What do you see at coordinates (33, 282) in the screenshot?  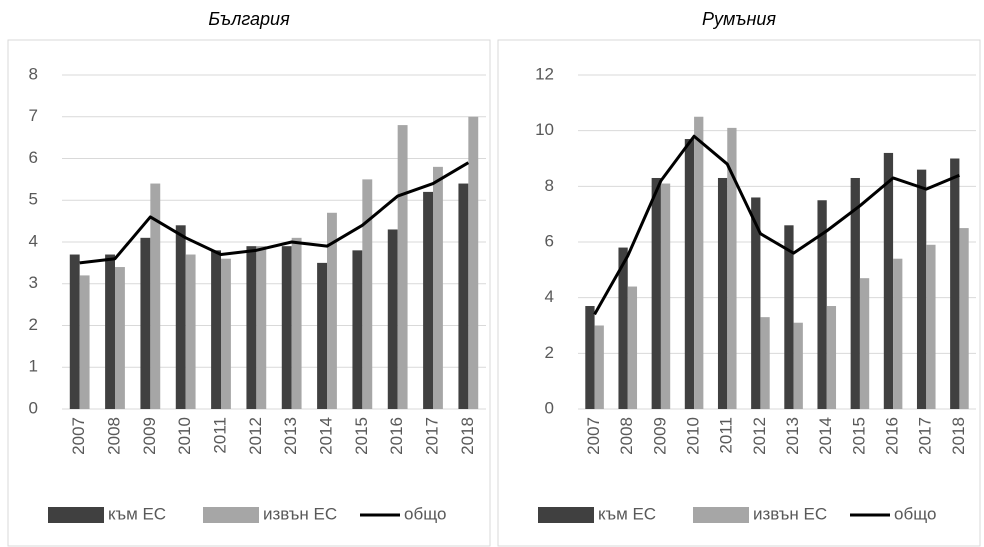 I see `y-tick-label: 3` at bounding box center [33, 282].